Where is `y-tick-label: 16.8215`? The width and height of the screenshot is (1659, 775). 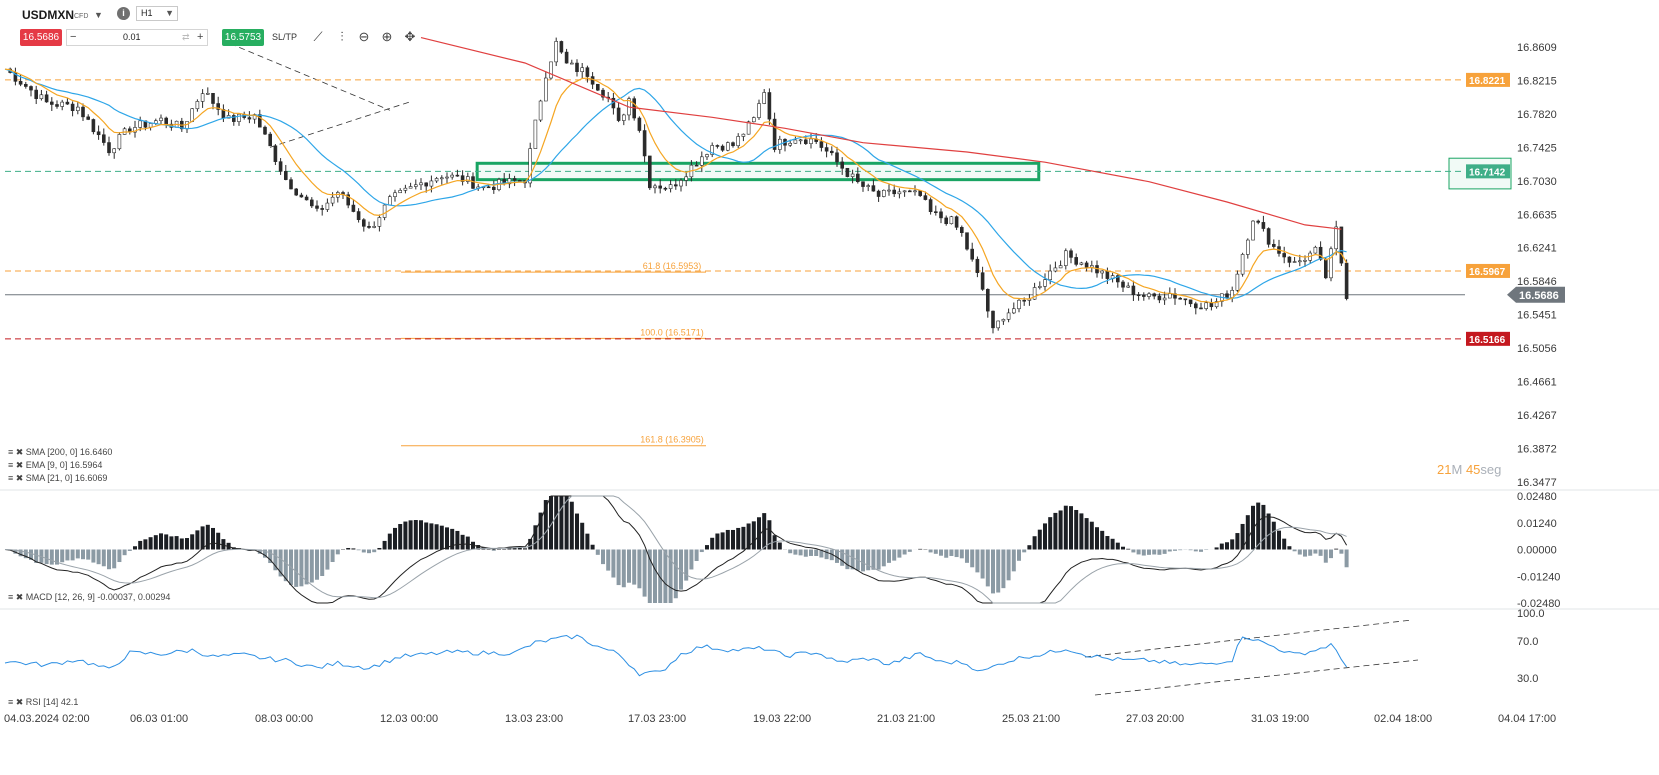
y-tick-label: 16.8215 is located at coordinates (1537, 81).